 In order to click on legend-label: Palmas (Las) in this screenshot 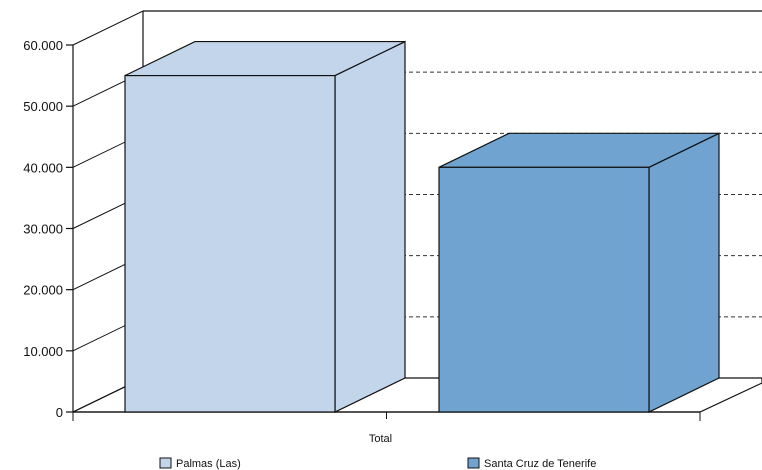, I will do `click(208, 464)`.